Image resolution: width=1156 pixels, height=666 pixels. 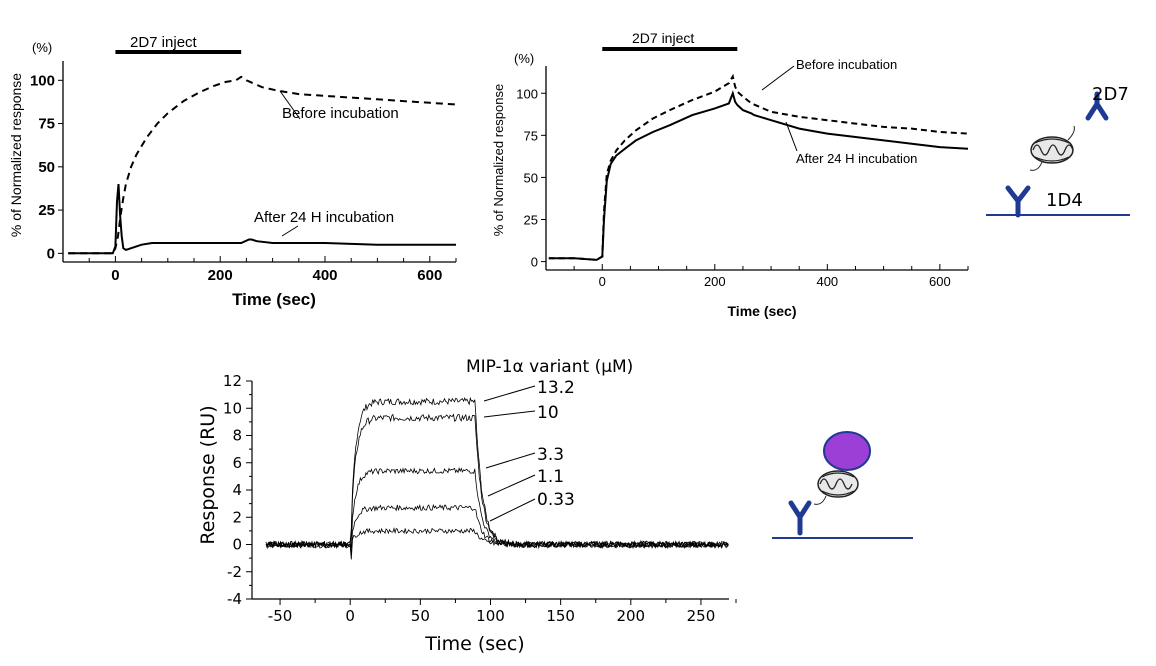 I want to click on y-tick-label: 4, so click(x=237, y=490).